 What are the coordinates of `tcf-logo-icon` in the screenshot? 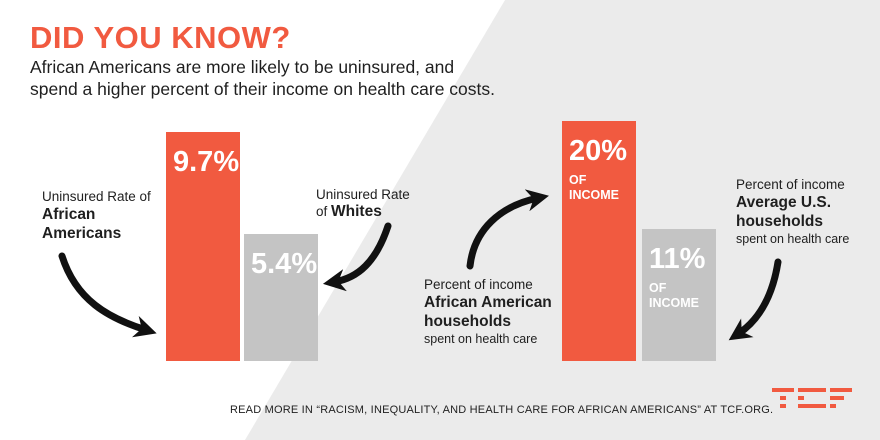 It's located at (812, 398).